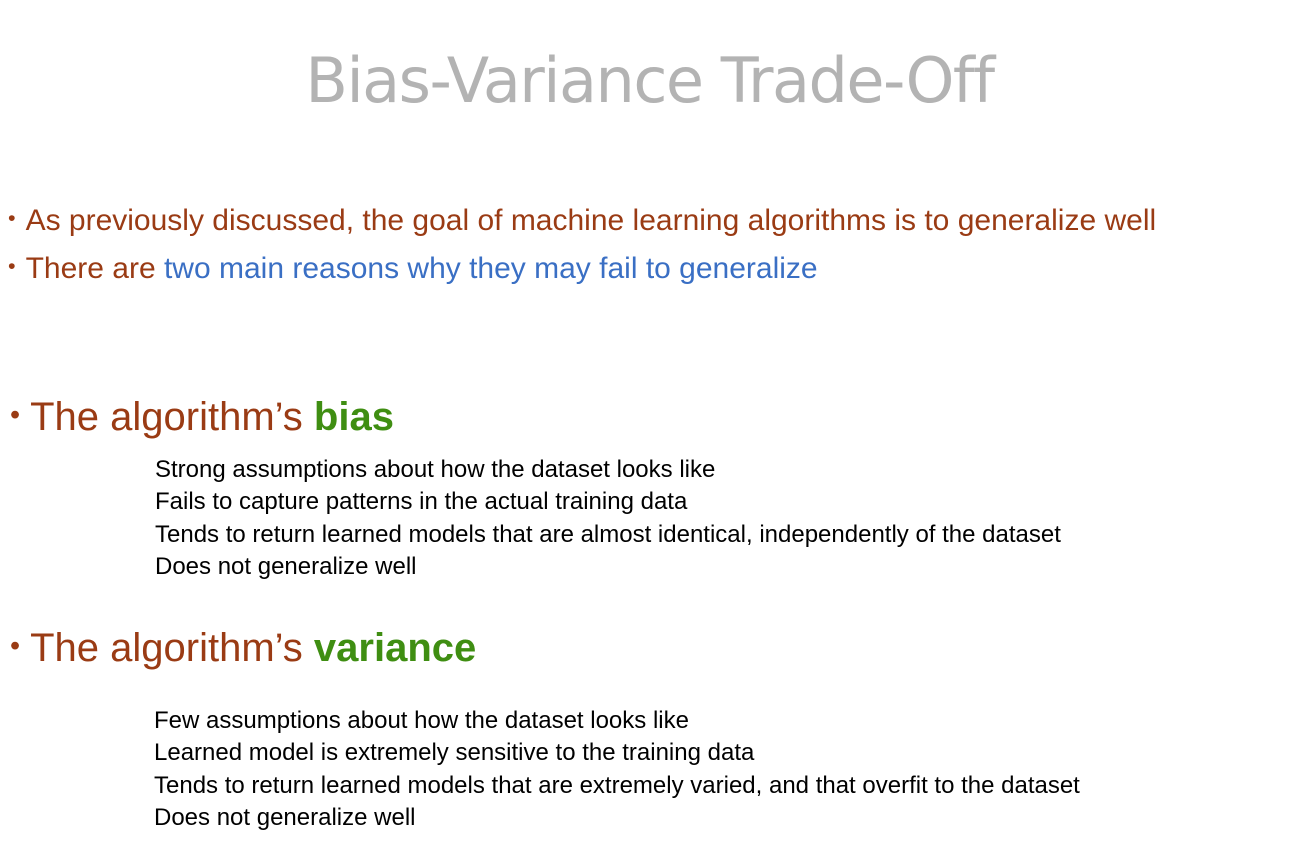 This screenshot has height=856, width=1299. I want to click on variance-heading-prefix: The algorithm’s, so click(172, 648).